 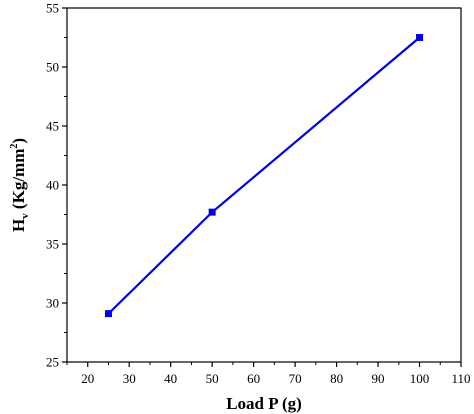 What do you see at coordinates (52, 67) in the screenshot?
I see `y-tick-label: 50` at bounding box center [52, 67].